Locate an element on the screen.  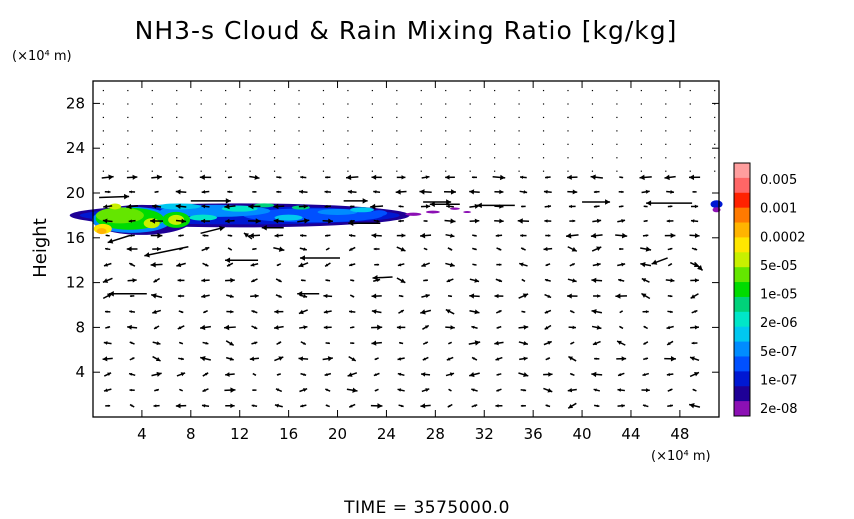
colorbar-label: 0.0002 is located at coordinates (783, 237).